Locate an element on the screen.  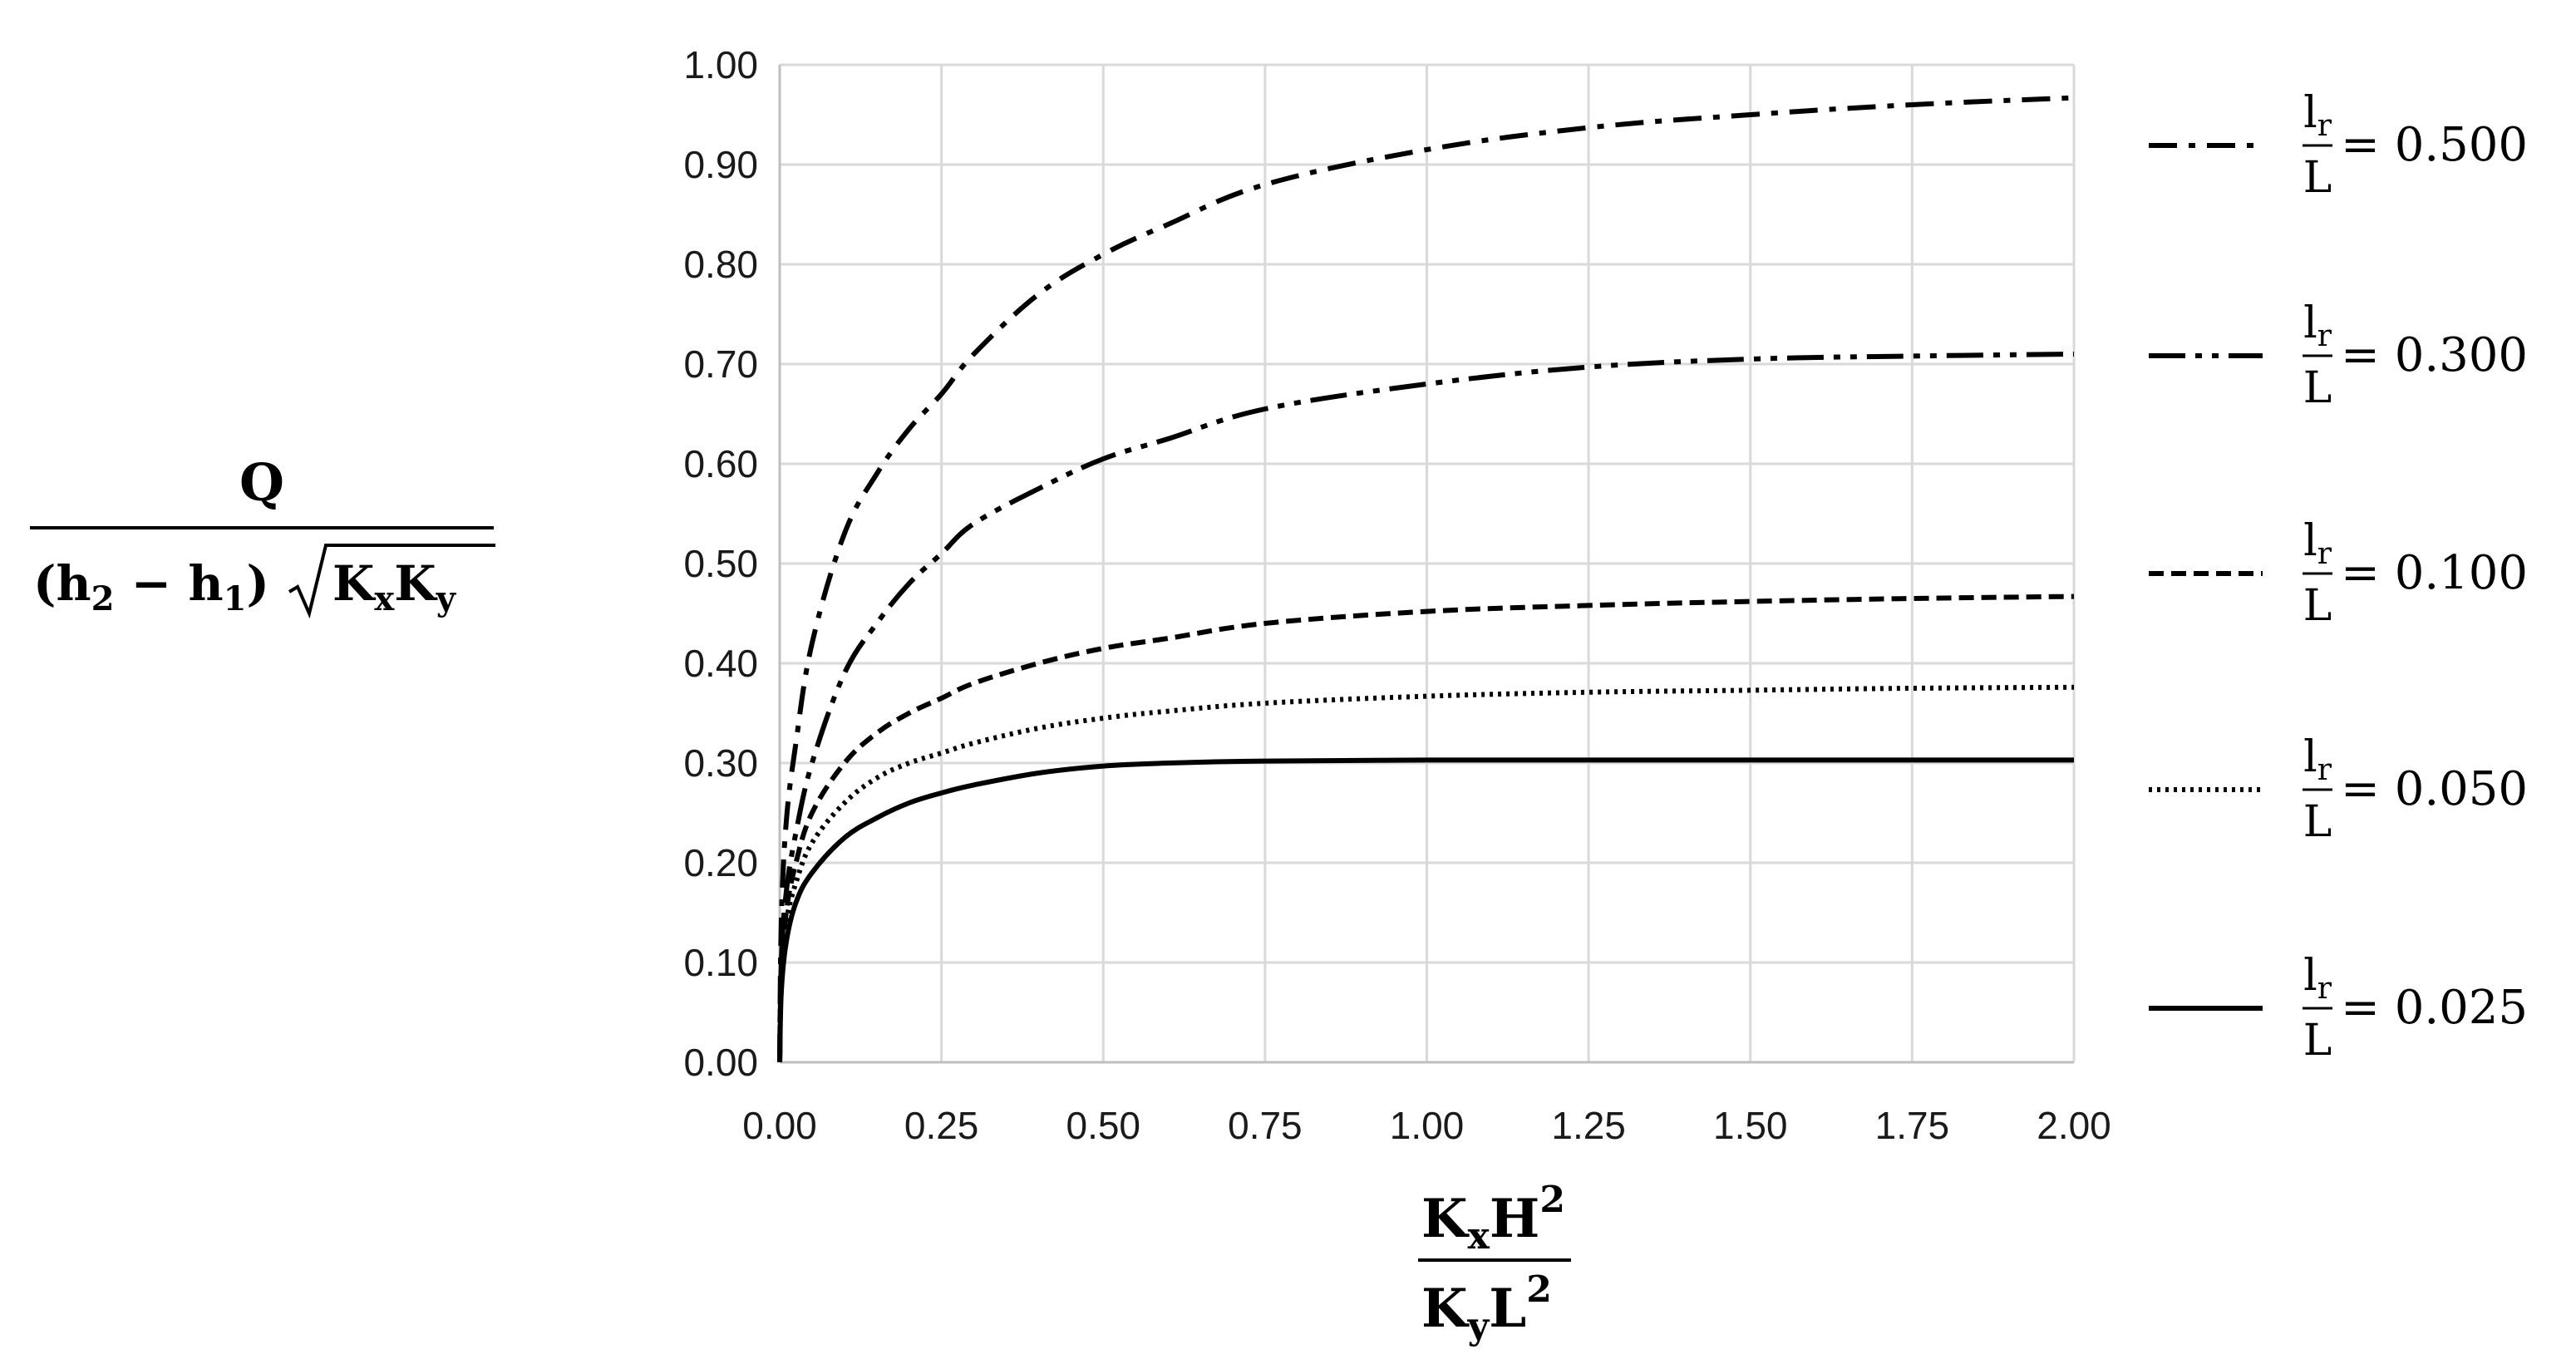
y-tick-label: 0.40 is located at coordinates (720, 663).